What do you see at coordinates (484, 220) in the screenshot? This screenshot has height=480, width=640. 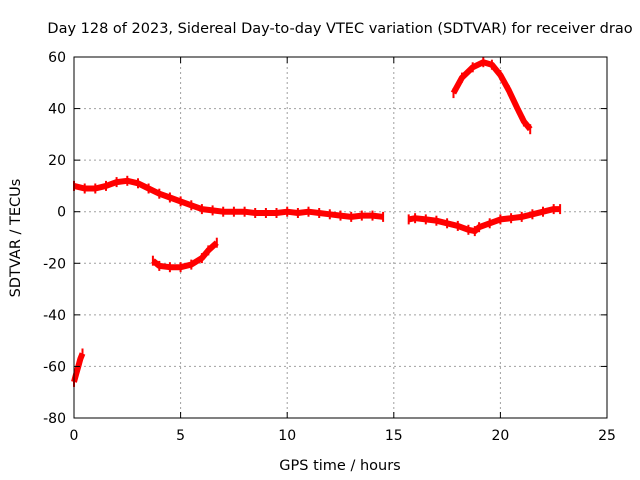 I see `series-line-segment-d` at bounding box center [484, 220].